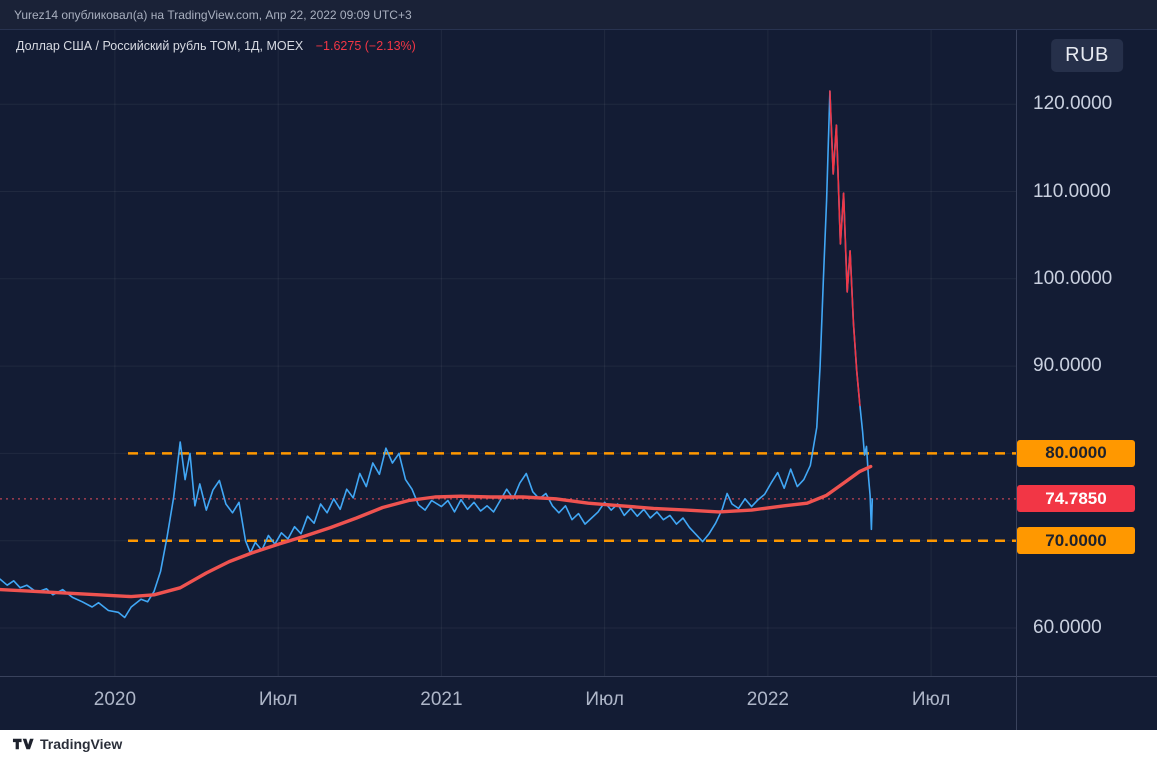  Describe the element at coordinates (1072, 191) in the screenshot. I see `price-tick: 110.0000` at that location.